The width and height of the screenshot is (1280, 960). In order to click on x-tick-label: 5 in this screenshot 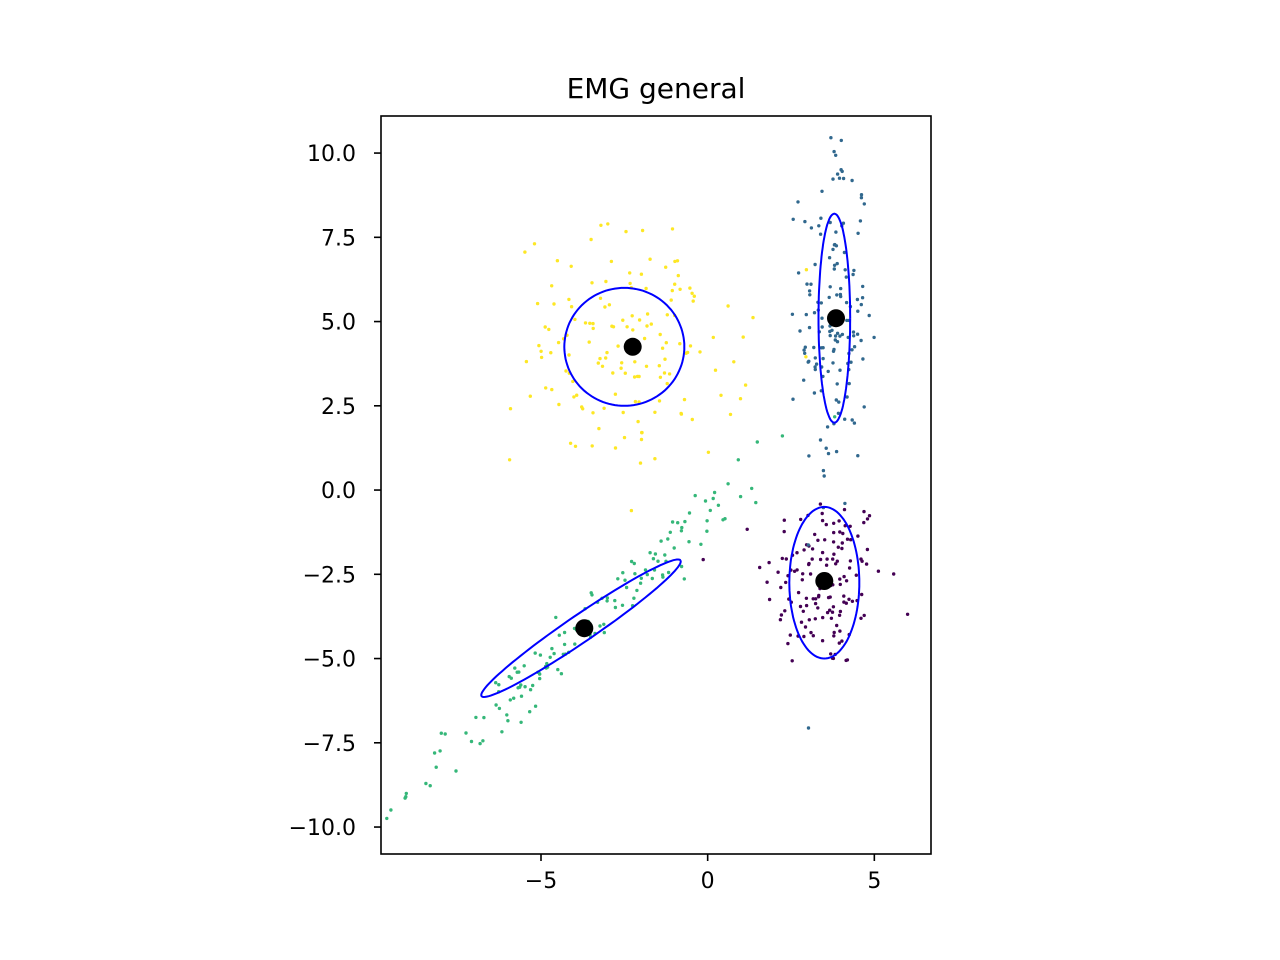, I will do `click(874, 881)`.